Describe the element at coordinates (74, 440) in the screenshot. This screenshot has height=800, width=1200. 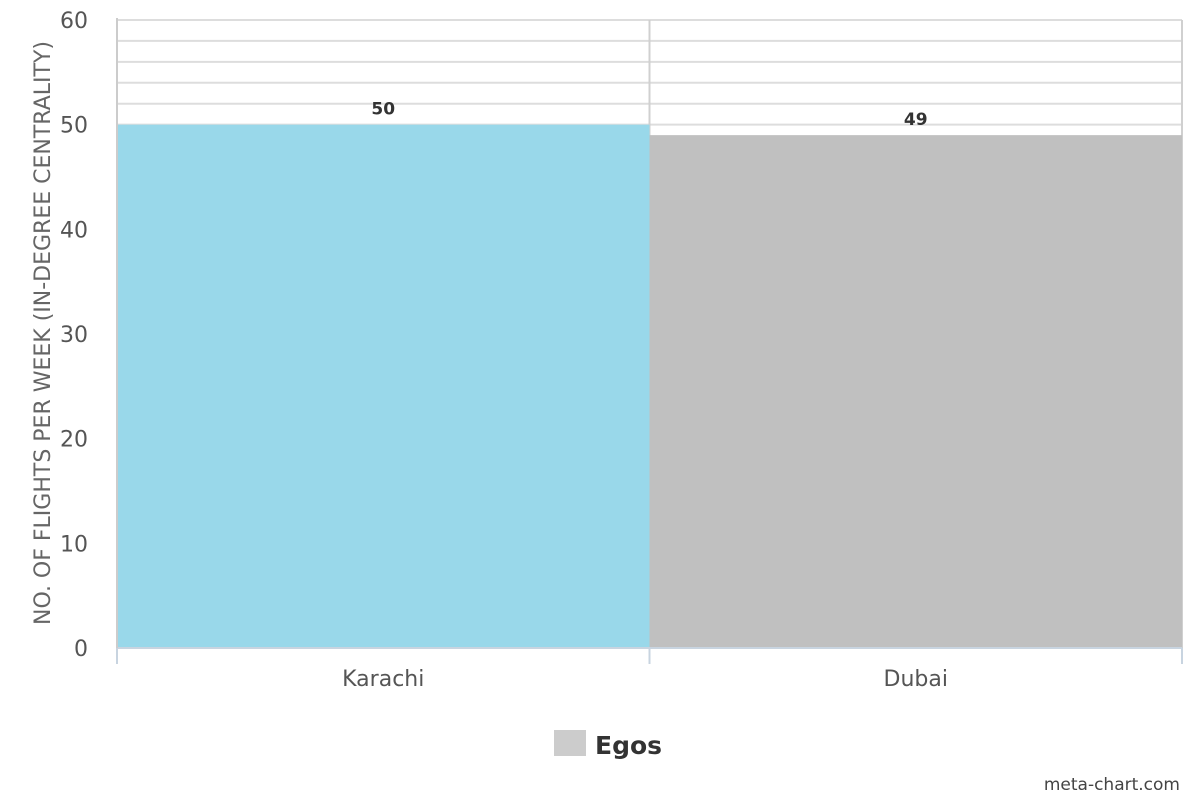
I see `y-tick-label: 20` at that location.